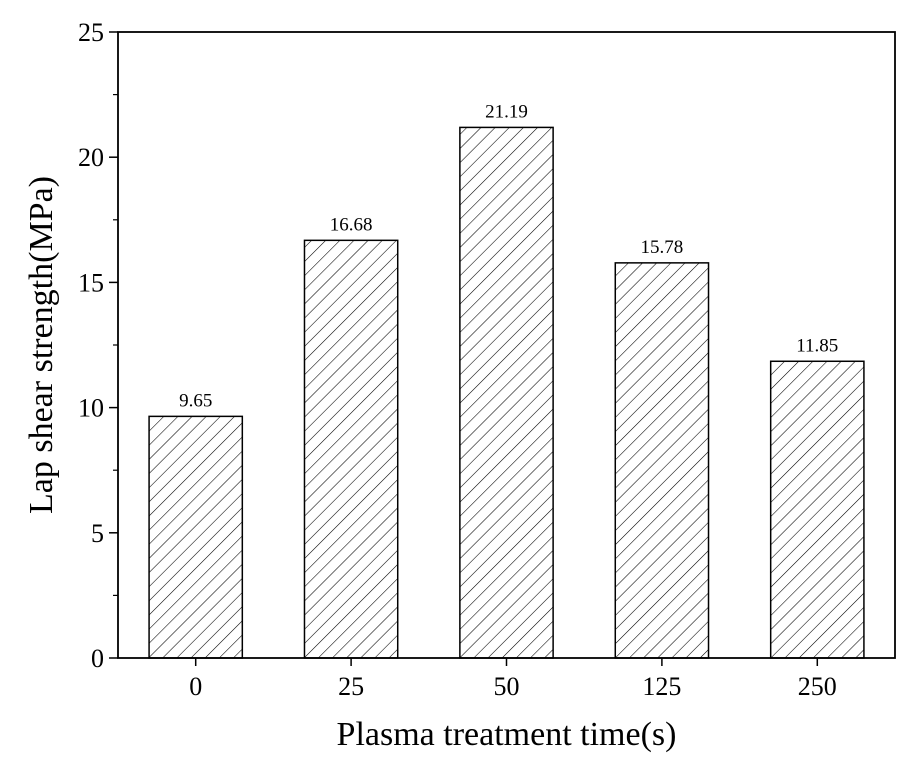  What do you see at coordinates (507, 686) in the screenshot?
I see `x-tick-label-50: 50` at bounding box center [507, 686].